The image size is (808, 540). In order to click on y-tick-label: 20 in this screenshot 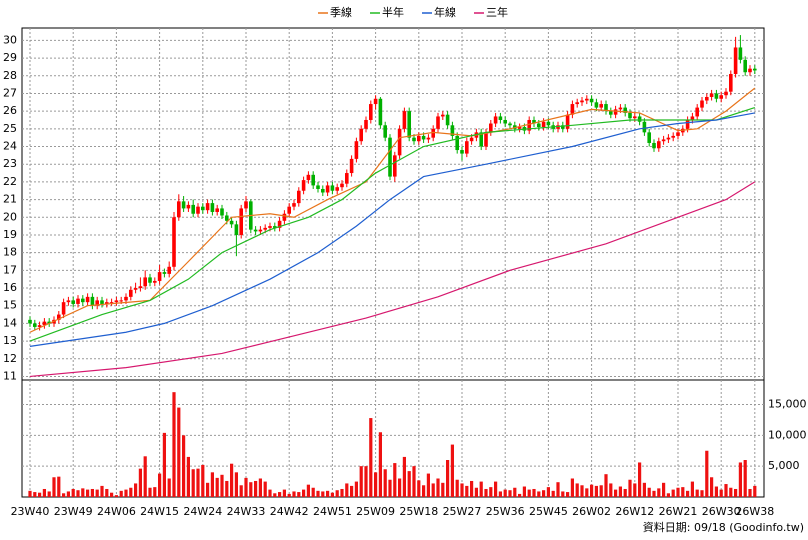, I will do `click(10, 216)`.